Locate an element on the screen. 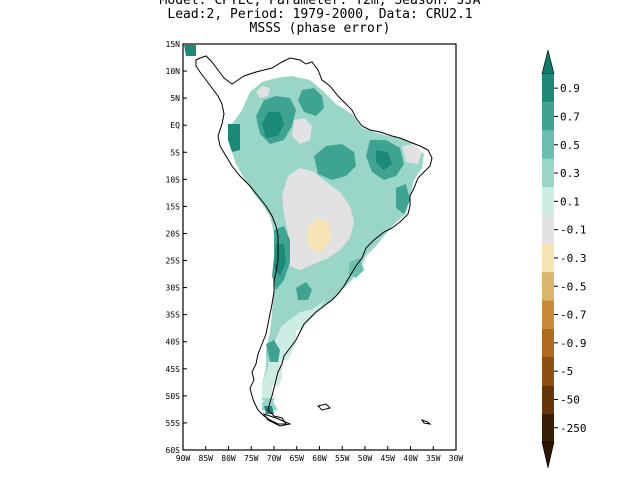 Image resolution: width=640 pixels, height=494 pixels. lat-tick-label: 30S is located at coordinates (173, 288).